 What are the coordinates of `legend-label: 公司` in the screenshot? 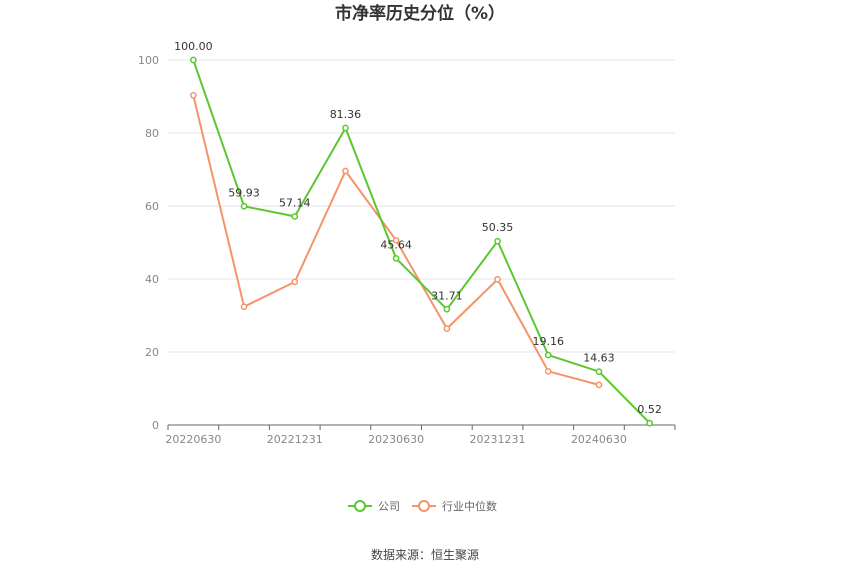 It's located at (389, 506).